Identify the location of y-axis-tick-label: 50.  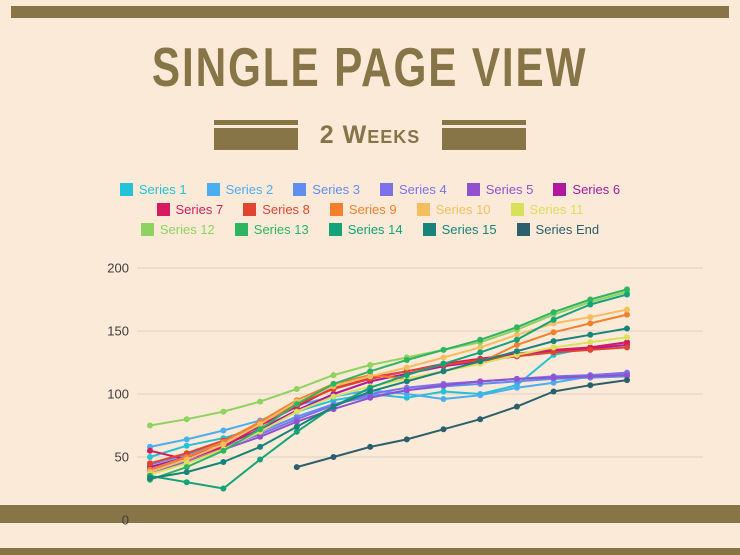
(122, 457).